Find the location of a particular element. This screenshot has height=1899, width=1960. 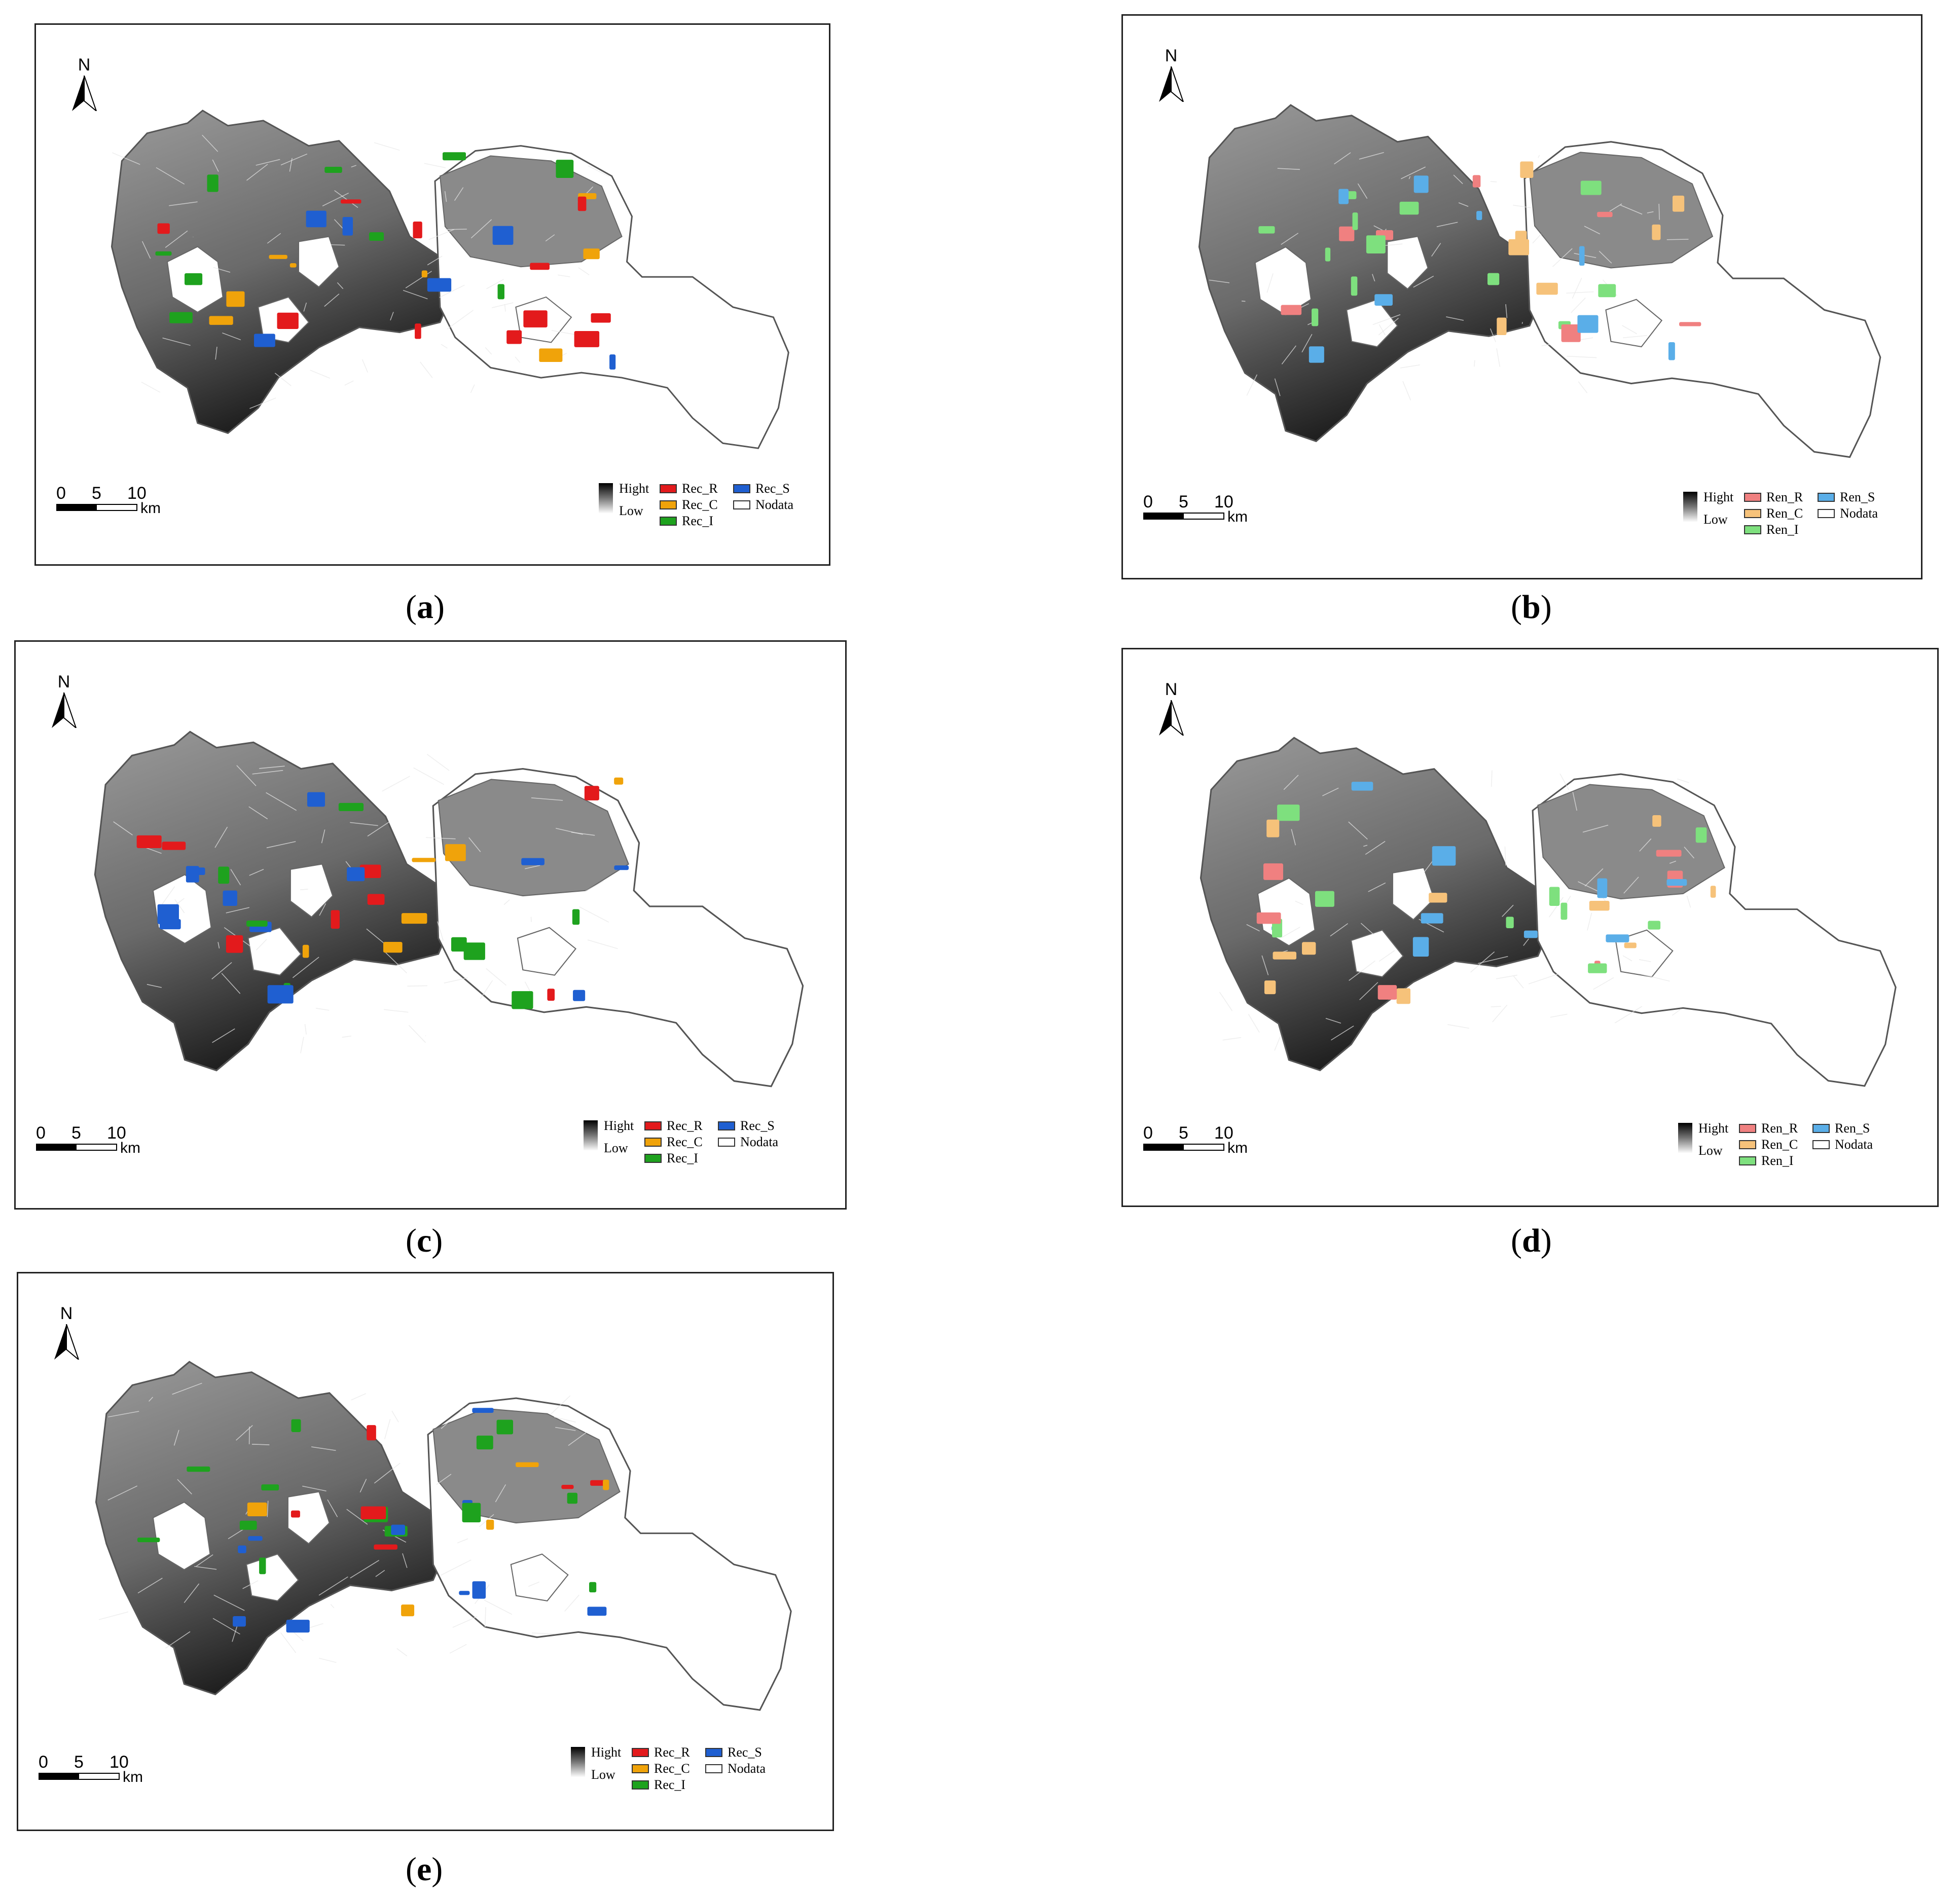

legend-swatch-ren-i is located at coordinates (1753, 529).